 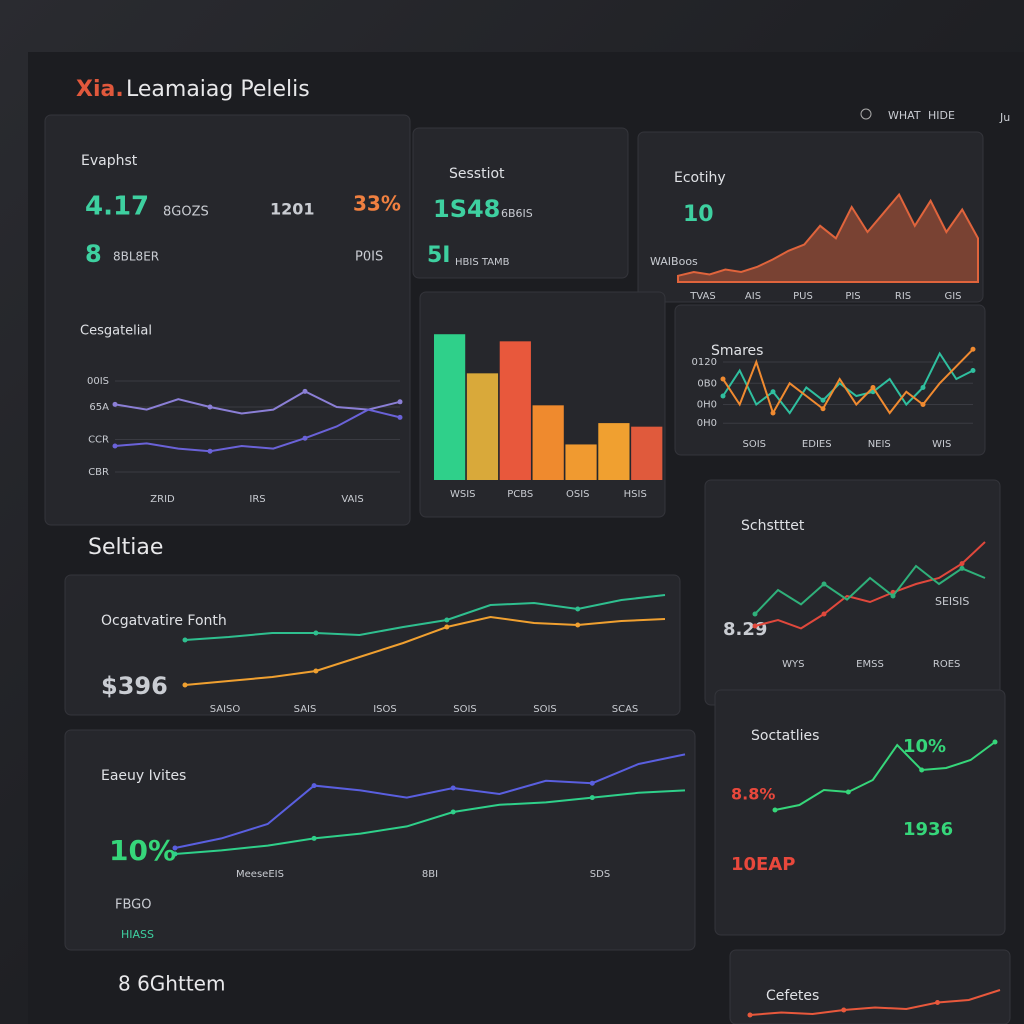 I want to click on stat: 8BL8ER, so click(x=136, y=257).